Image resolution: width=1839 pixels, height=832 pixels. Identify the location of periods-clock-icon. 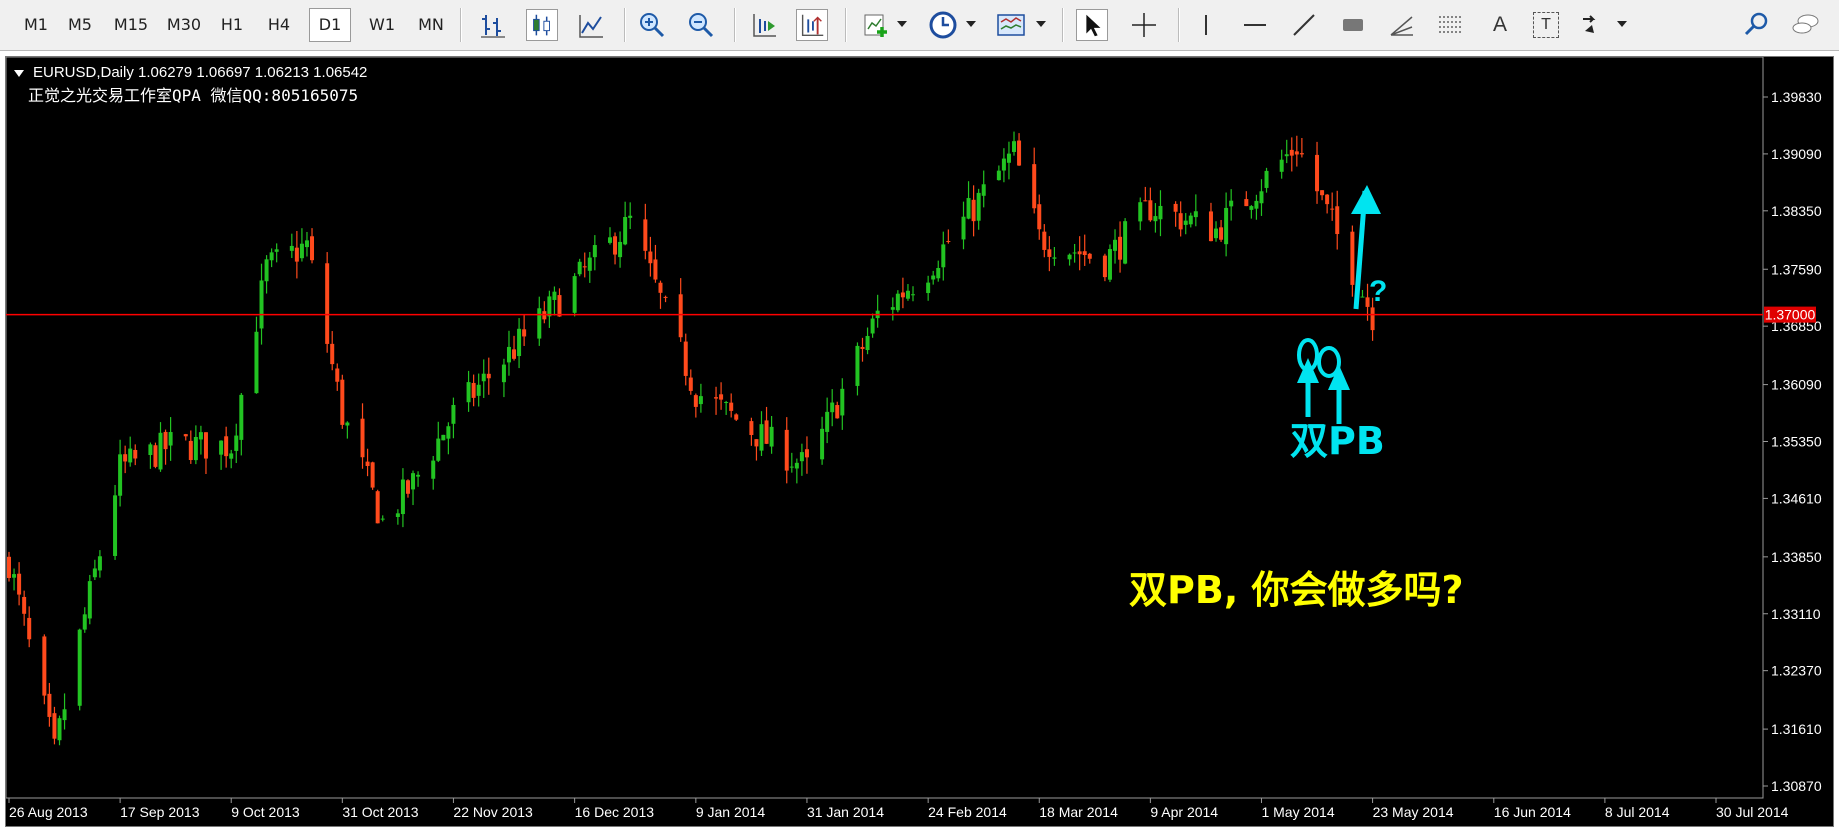
(943, 25).